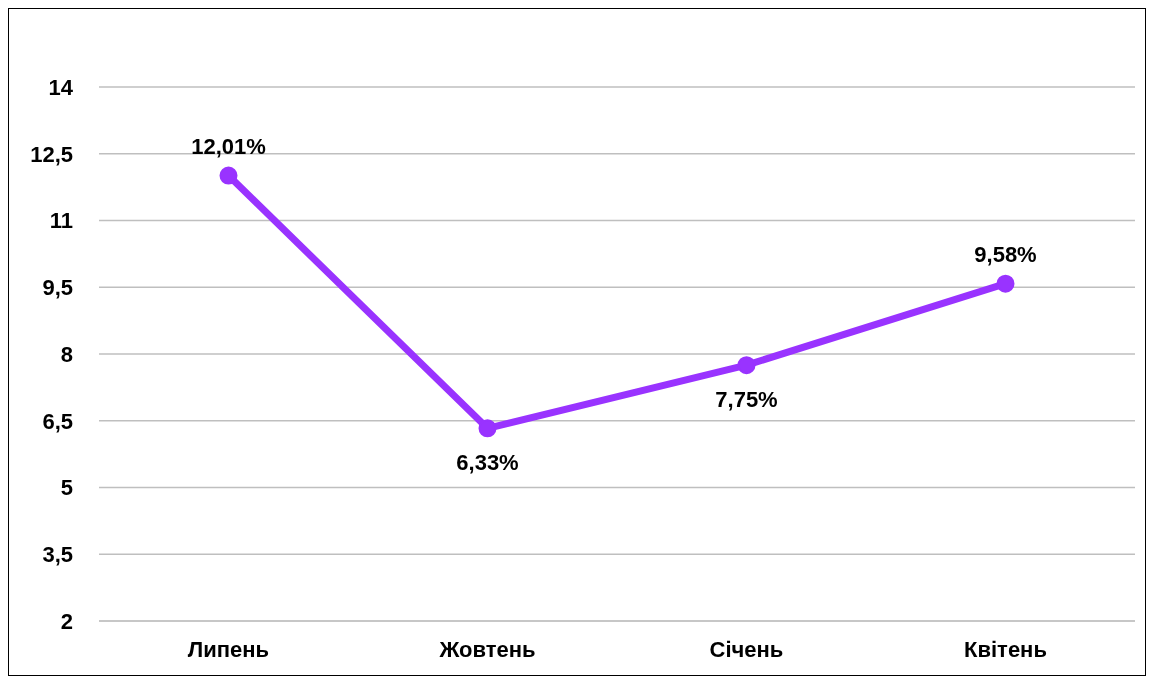 The width and height of the screenshot is (1149, 677). I want to click on y-tick-label: 5, so click(66, 488).